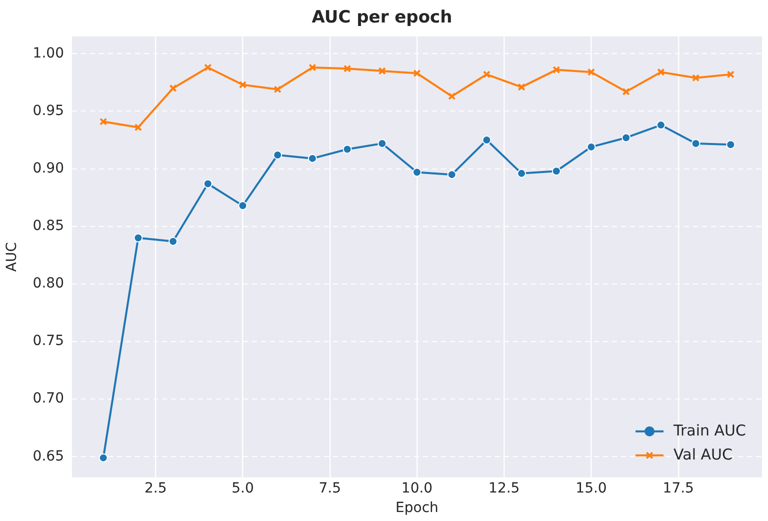 Image resolution: width=768 pixels, height=521 pixels. I want to click on x-tick-label: 5.0, so click(243, 488).